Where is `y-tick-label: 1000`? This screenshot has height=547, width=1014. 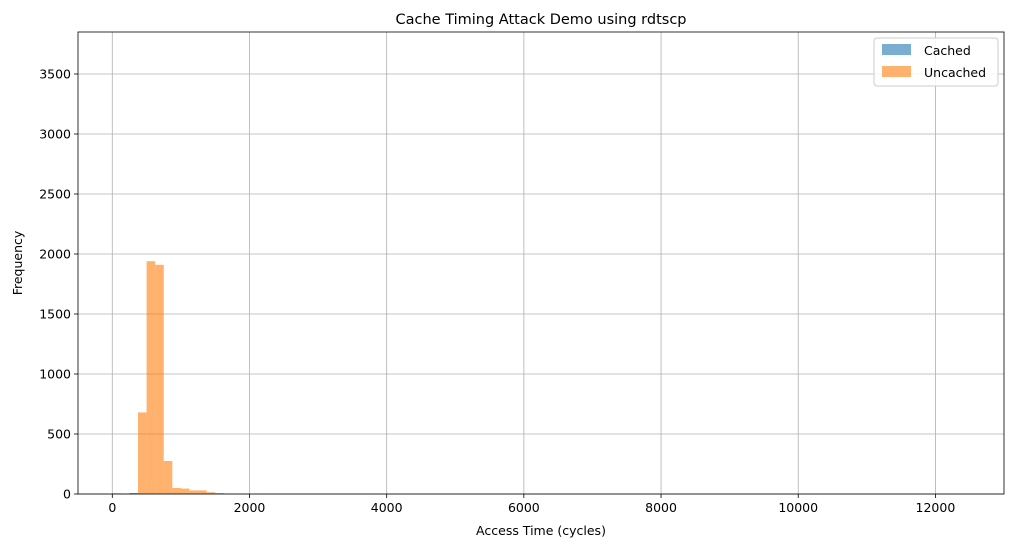 y-tick-label: 1000 is located at coordinates (55, 374).